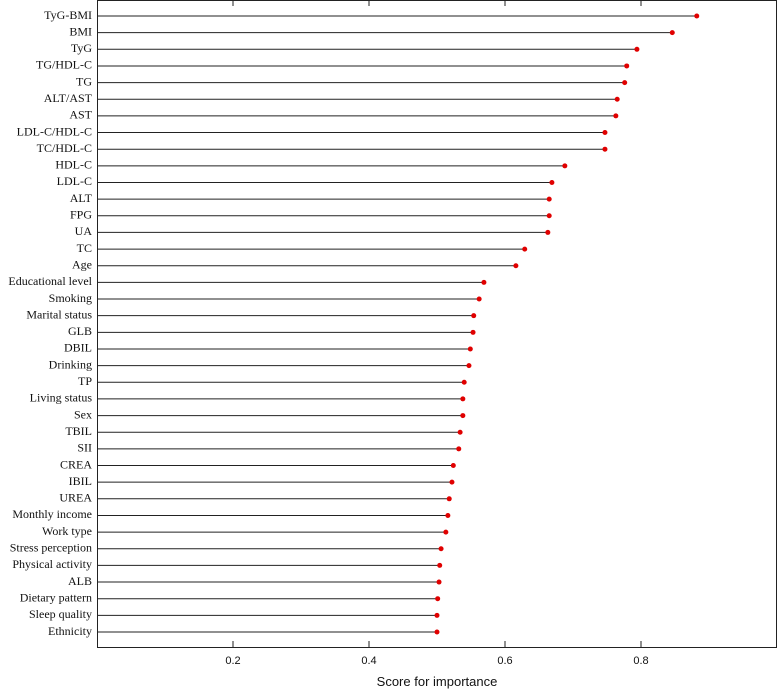 The image size is (777, 690). I want to click on x-axis-label: Score for importance, so click(437, 681).